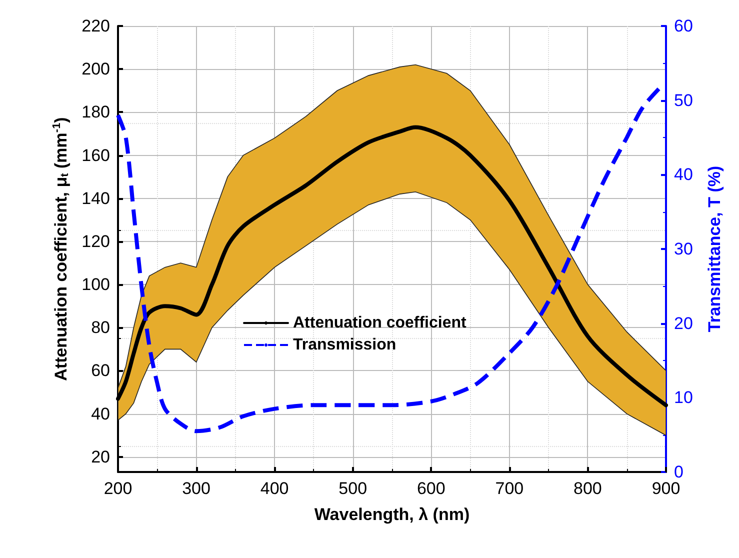 The image size is (739, 558). I want to click on y2-axis-title: Transmittance, T (%), so click(714, 249).